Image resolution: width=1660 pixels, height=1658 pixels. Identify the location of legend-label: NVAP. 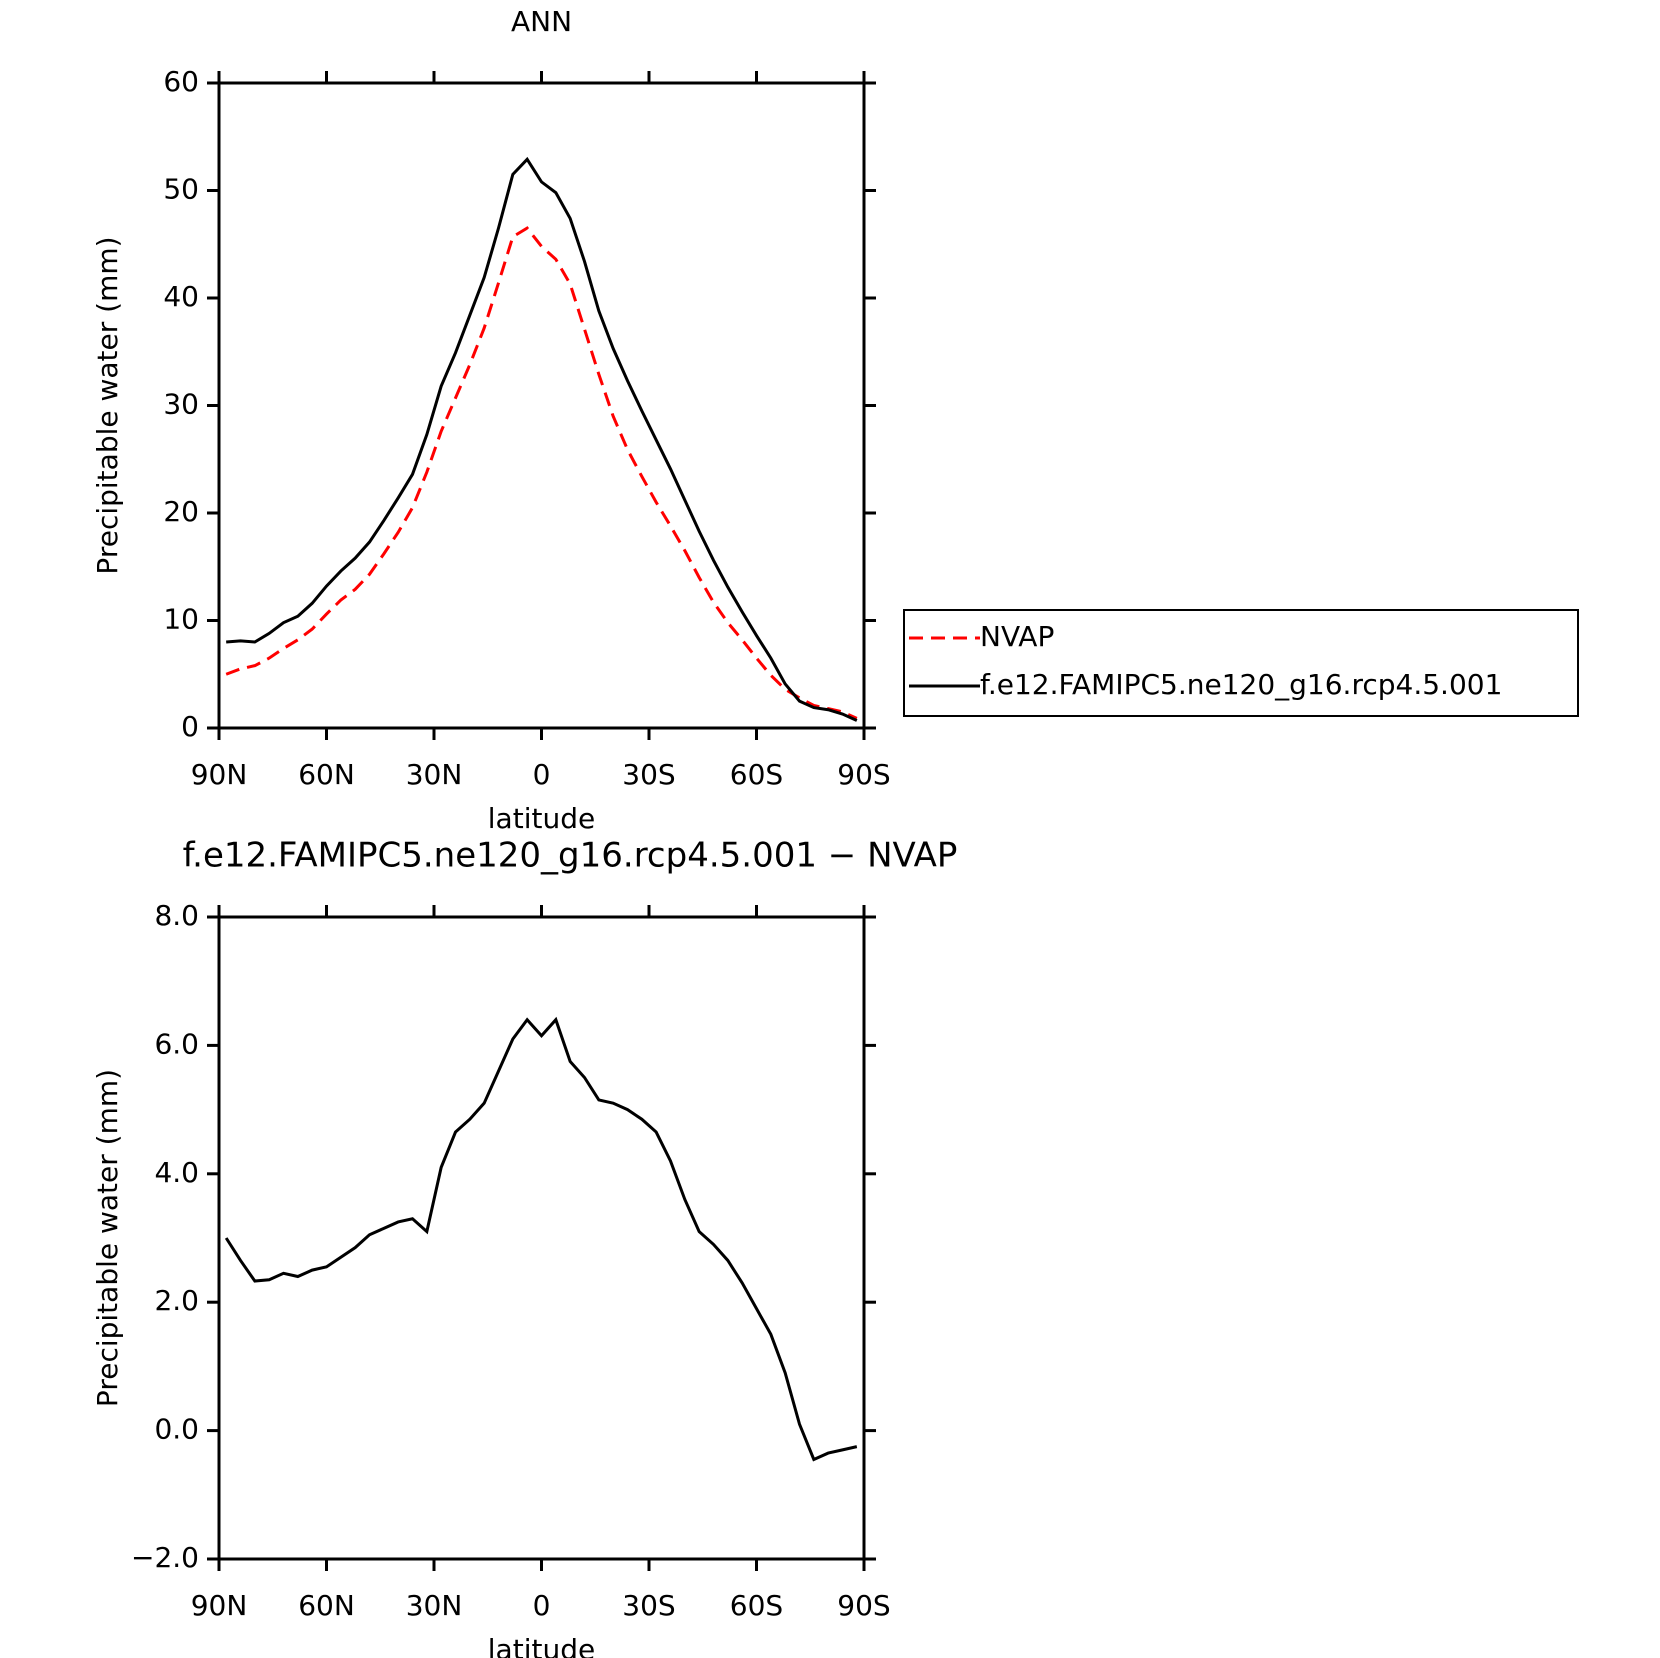
(1017, 636).